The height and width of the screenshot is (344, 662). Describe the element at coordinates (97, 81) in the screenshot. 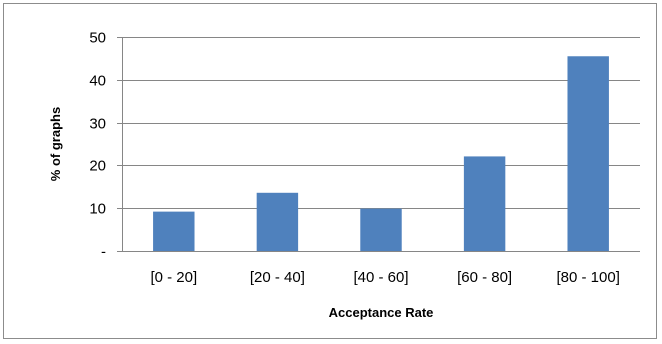

I see `y-tick-label: 40` at that location.